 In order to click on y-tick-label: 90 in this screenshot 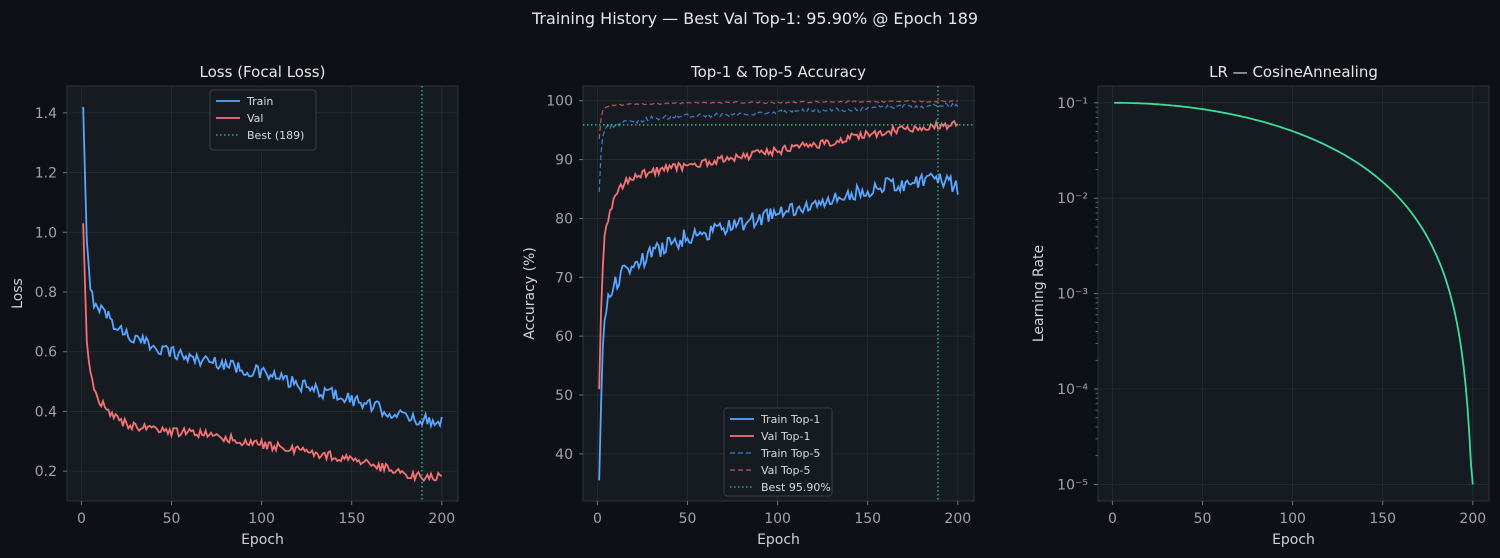, I will do `click(564, 161)`.